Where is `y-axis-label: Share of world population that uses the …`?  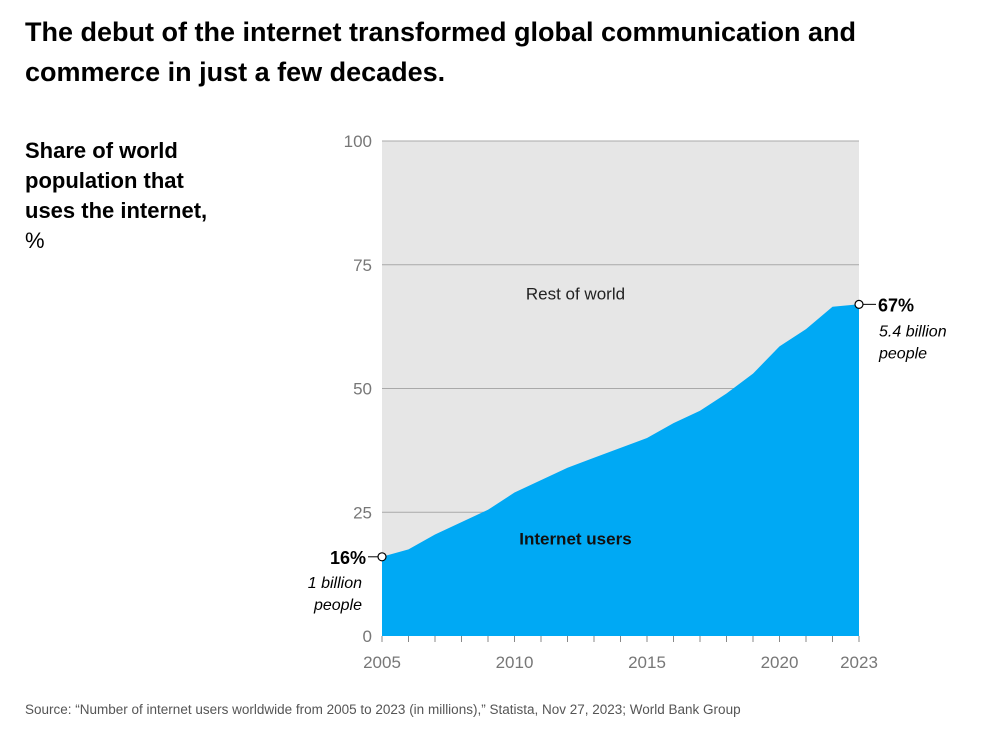 y-axis-label: Share of world population that uses the … is located at coordinates (125, 196).